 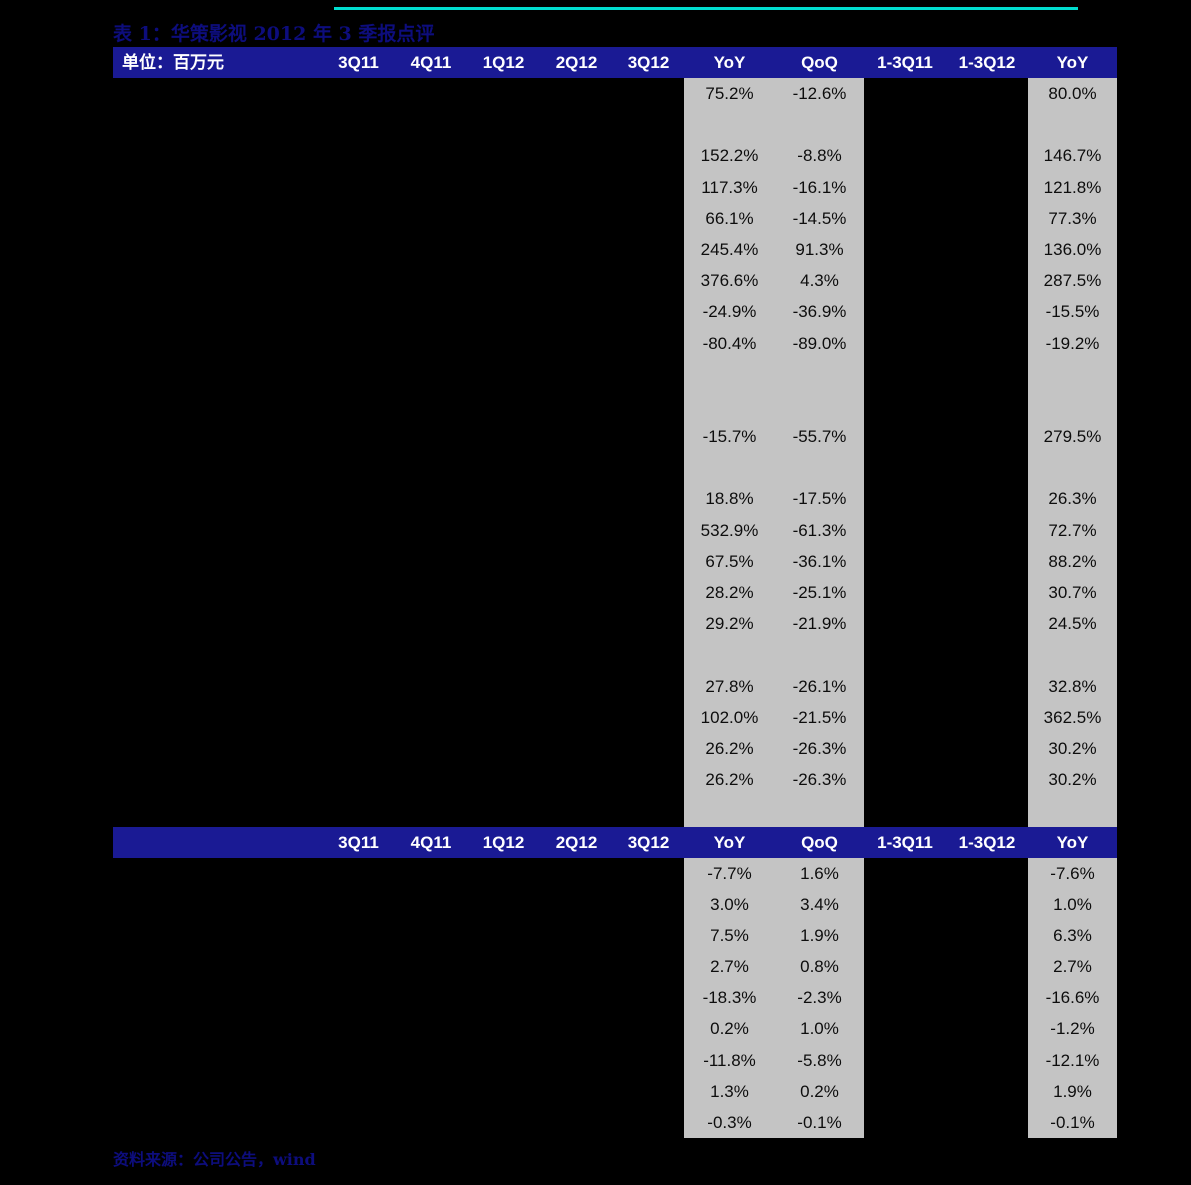 I want to click on cell-yoy: 376.6%, so click(x=729, y=281).